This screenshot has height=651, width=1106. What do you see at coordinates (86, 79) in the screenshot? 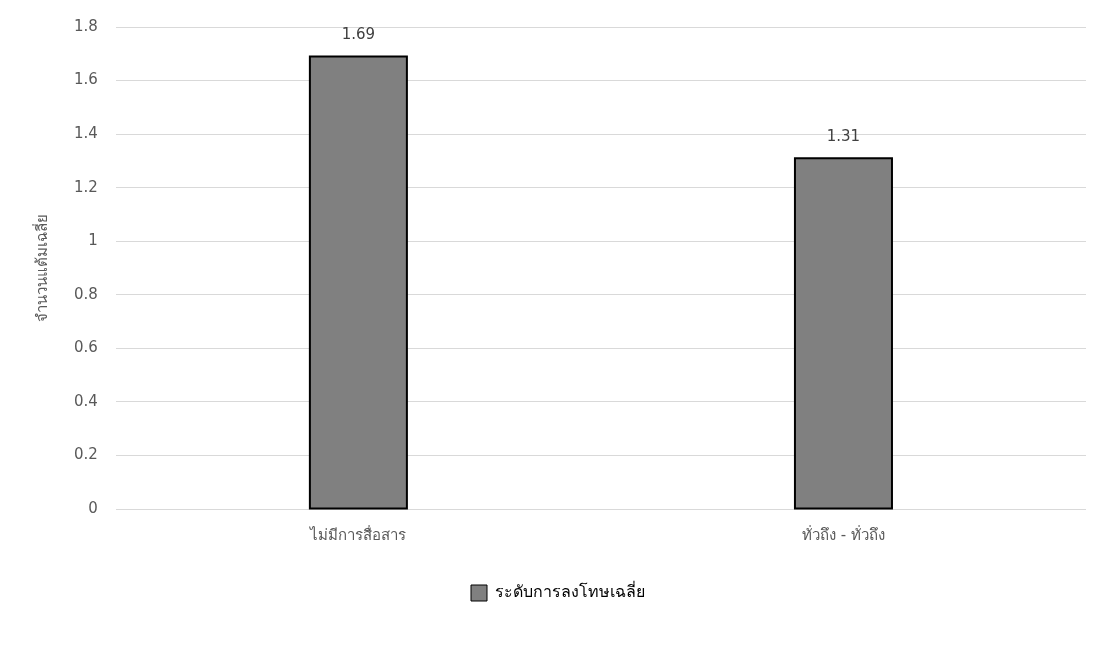
I see `y-tick-label: 1.6` at bounding box center [86, 79].